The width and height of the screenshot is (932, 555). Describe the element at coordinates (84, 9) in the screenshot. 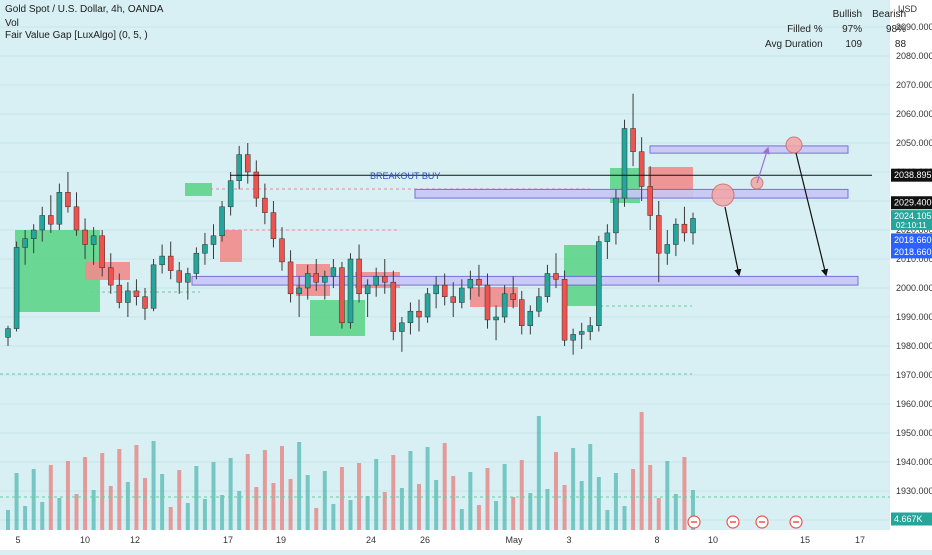

I see `symbol-title: Gold Spot / U.S. Dollar, 4h, OANDA` at that location.